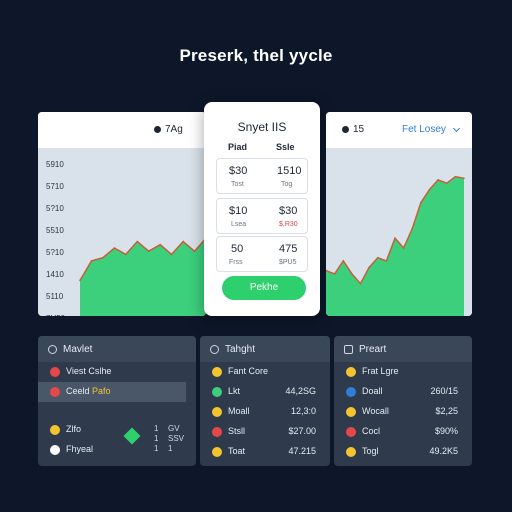  What do you see at coordinates (288, 224) in the screenshot?
I see `price-right-sub: $,R30` at bounding box center [288, 224].